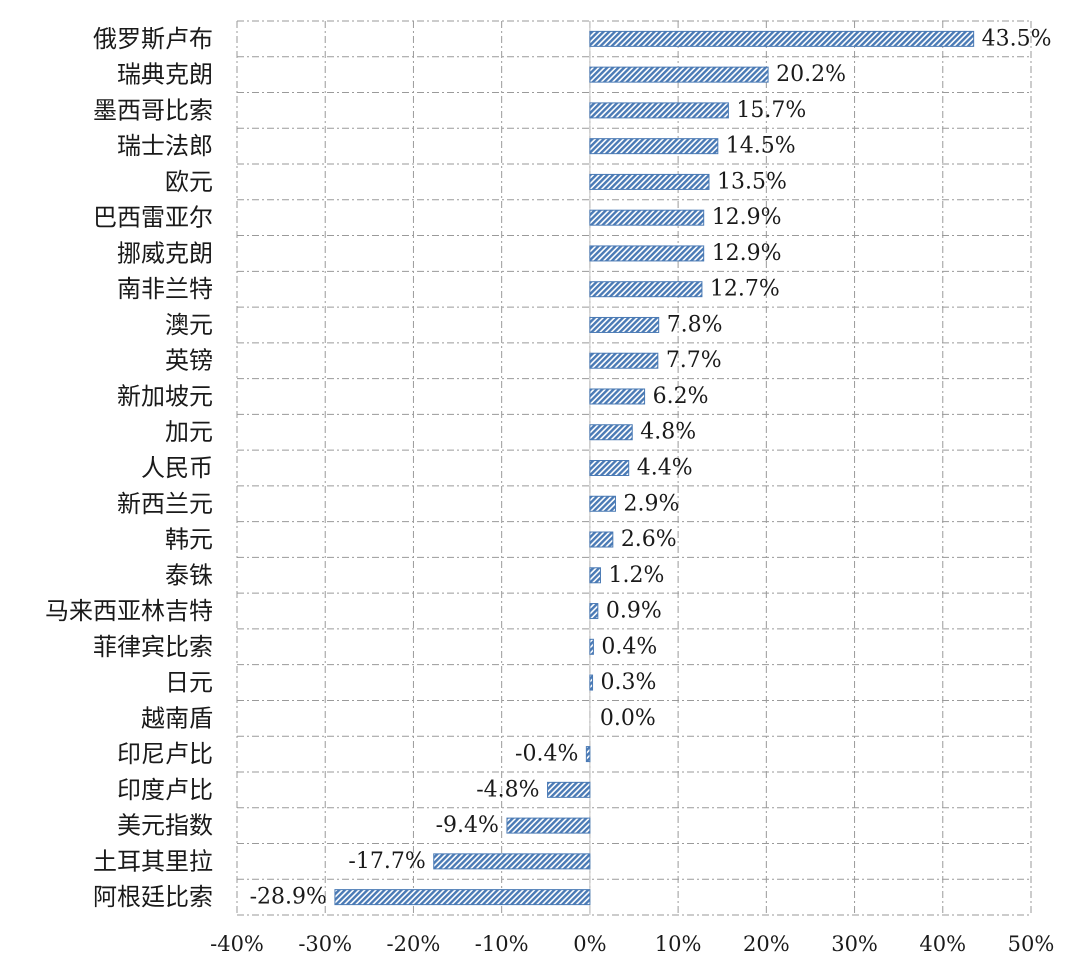 Image resolution: width=1080 pixels, height=974 pixels. I want to click on value-label-2: 15.7%, so click(771, 110).